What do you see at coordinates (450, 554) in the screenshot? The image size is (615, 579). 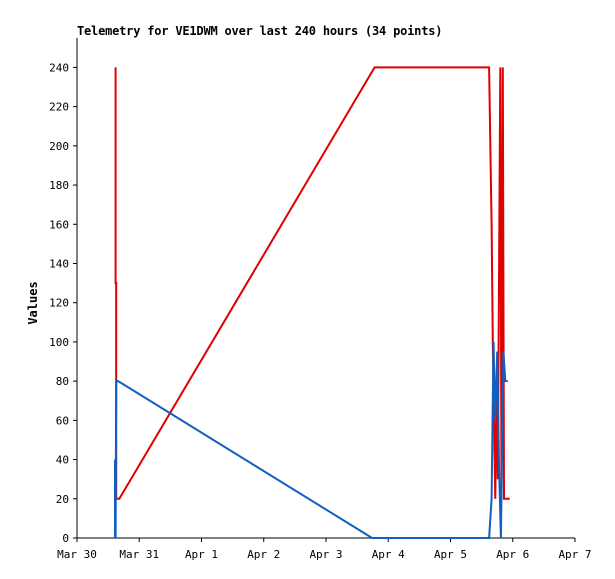 I see `x-tick-label: Apr 5` at bounding box center [450, 554].